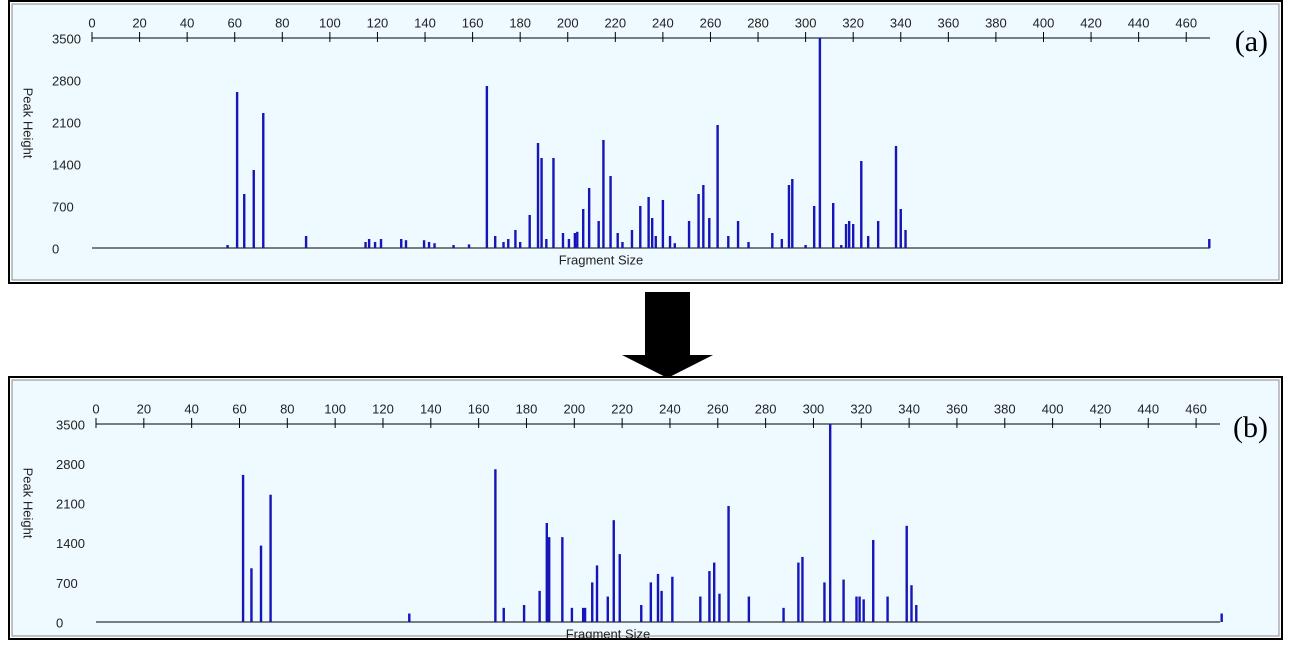 Image resolution: width=1291 pixels, height=645 pixels. What do you see at coordinates (527, 408) in the screenshot?
I see `x-tick-label: 180` at bounding box center [527, 408].